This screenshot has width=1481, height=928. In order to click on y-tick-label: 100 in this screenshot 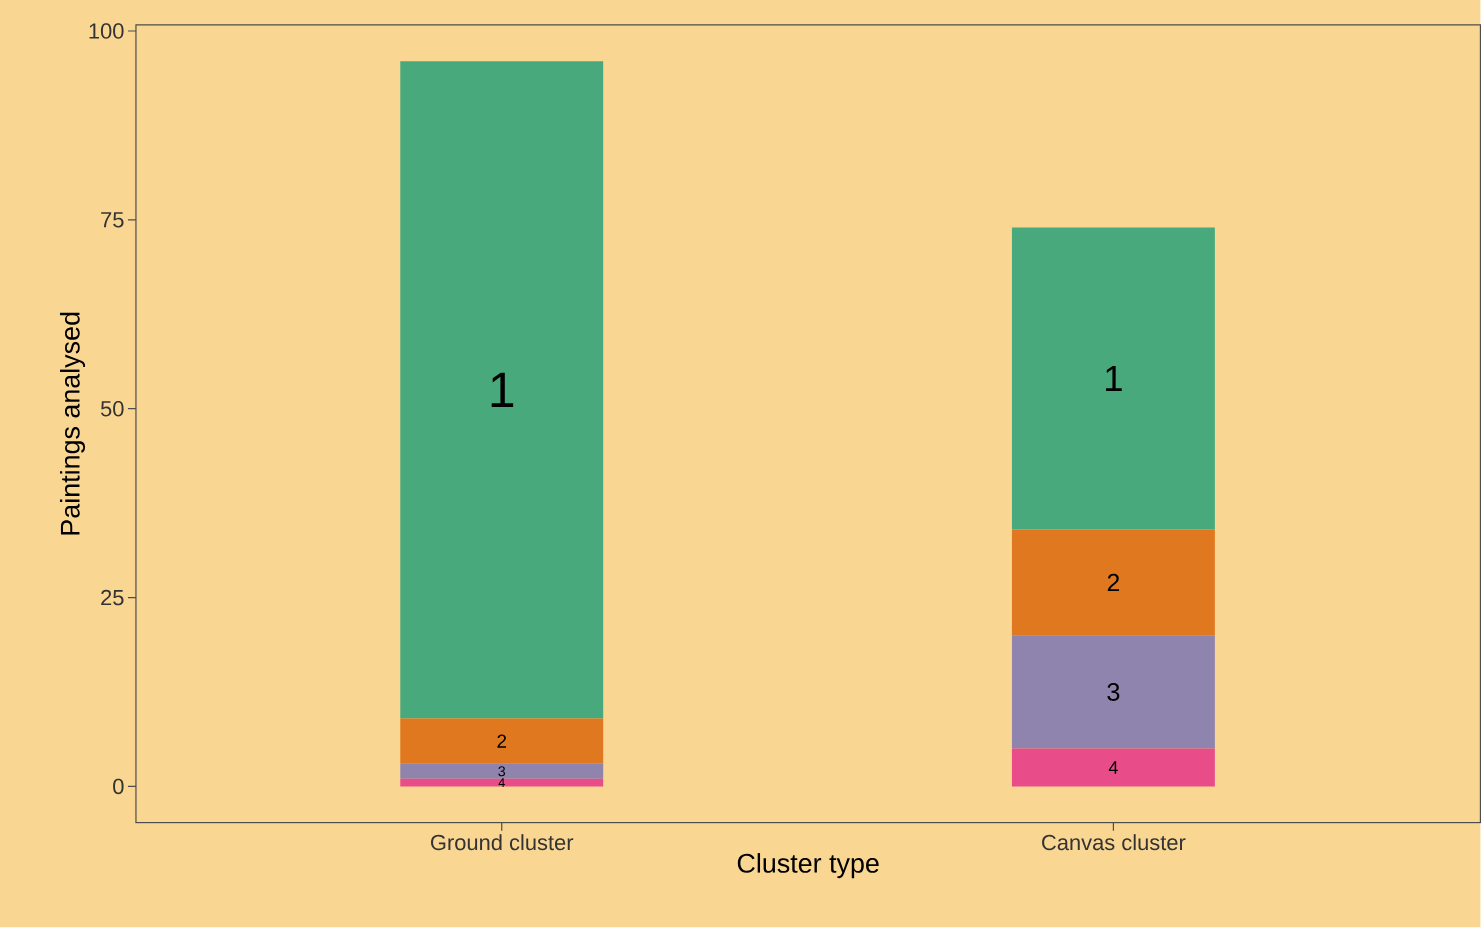, I will do `click(106, 31)`.